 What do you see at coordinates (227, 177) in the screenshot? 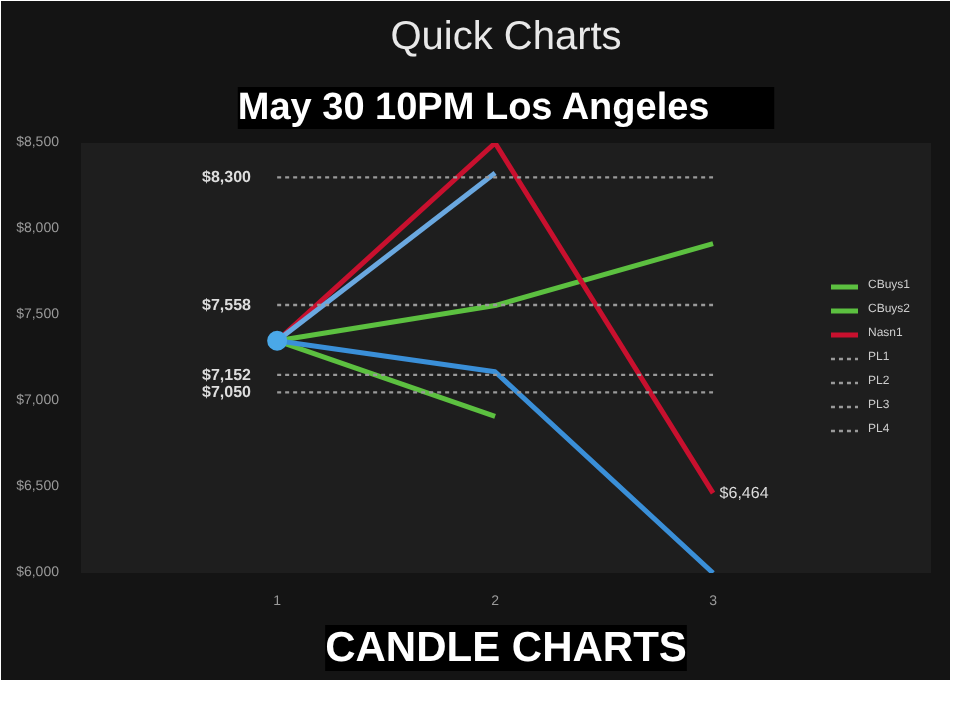
I see `annotation: $8,300` at bounding box center [227, 177].